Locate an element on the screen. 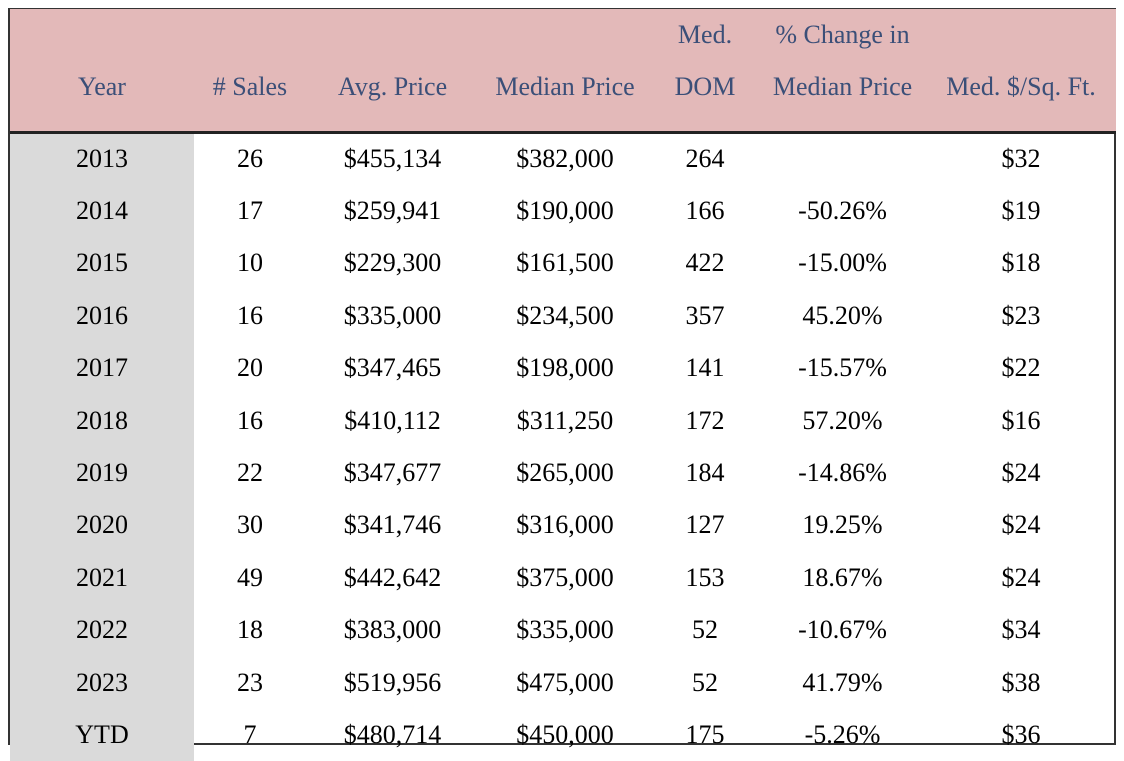  row-label: 2022 is located at coordinates (102, 630).